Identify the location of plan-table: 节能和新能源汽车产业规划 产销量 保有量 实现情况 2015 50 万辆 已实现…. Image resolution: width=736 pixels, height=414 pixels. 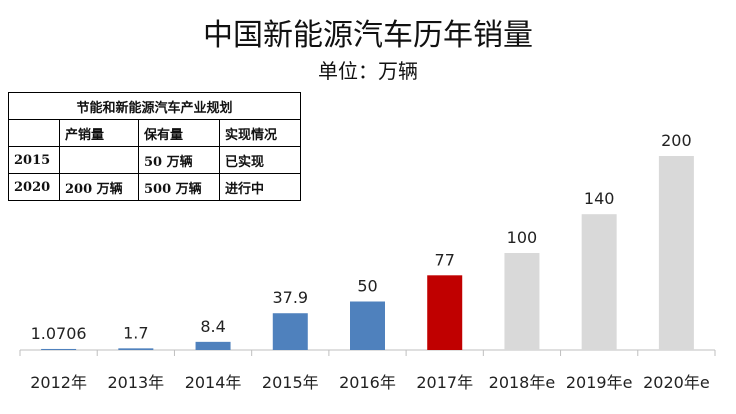
(154, 146).